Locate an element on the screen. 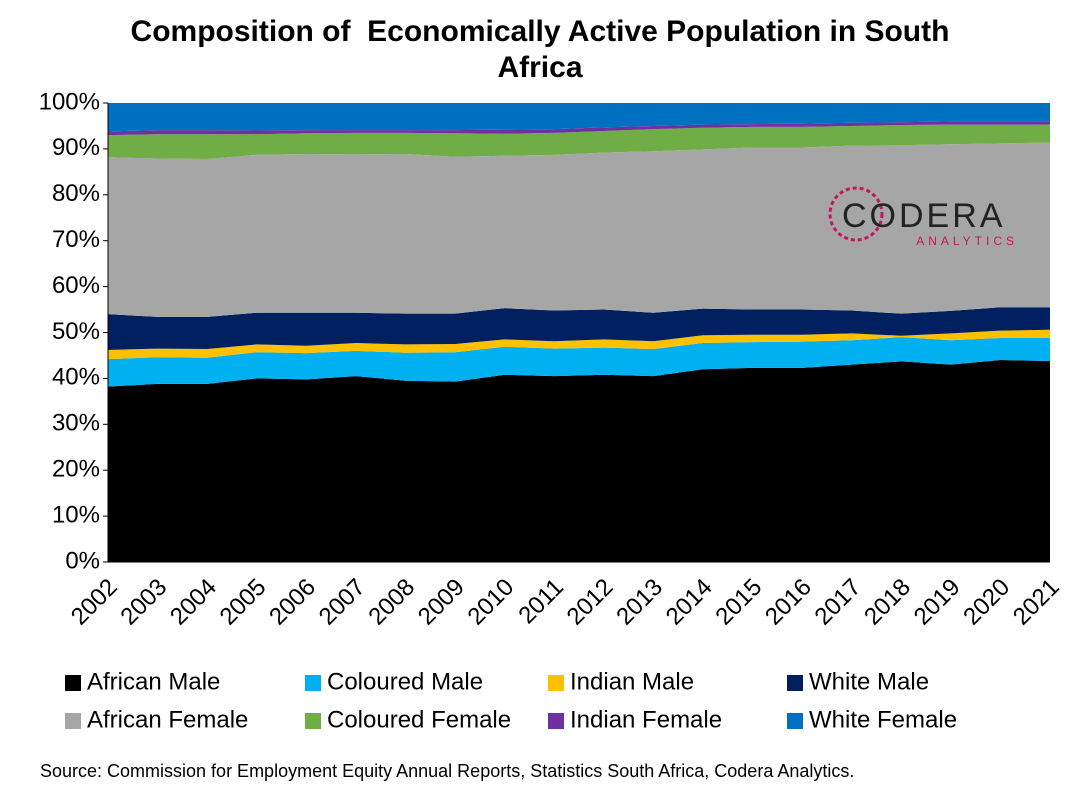  y-tick-label: 20% is located at coordinates (76, 469).